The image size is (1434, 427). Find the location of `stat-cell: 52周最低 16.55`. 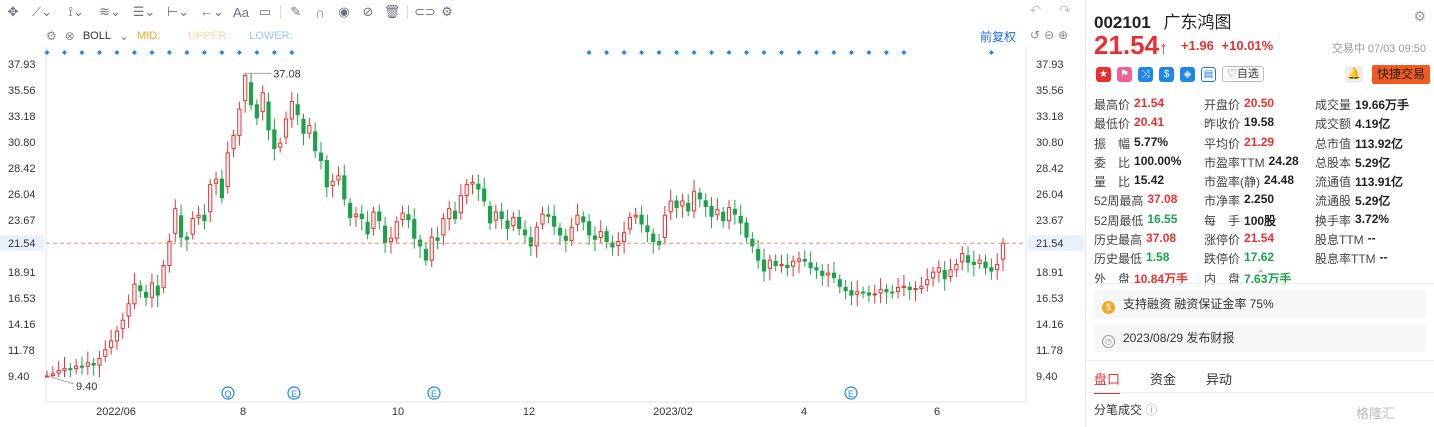

stat-cell: 52周最低 16.55 is located at coordinates (1149, 221).